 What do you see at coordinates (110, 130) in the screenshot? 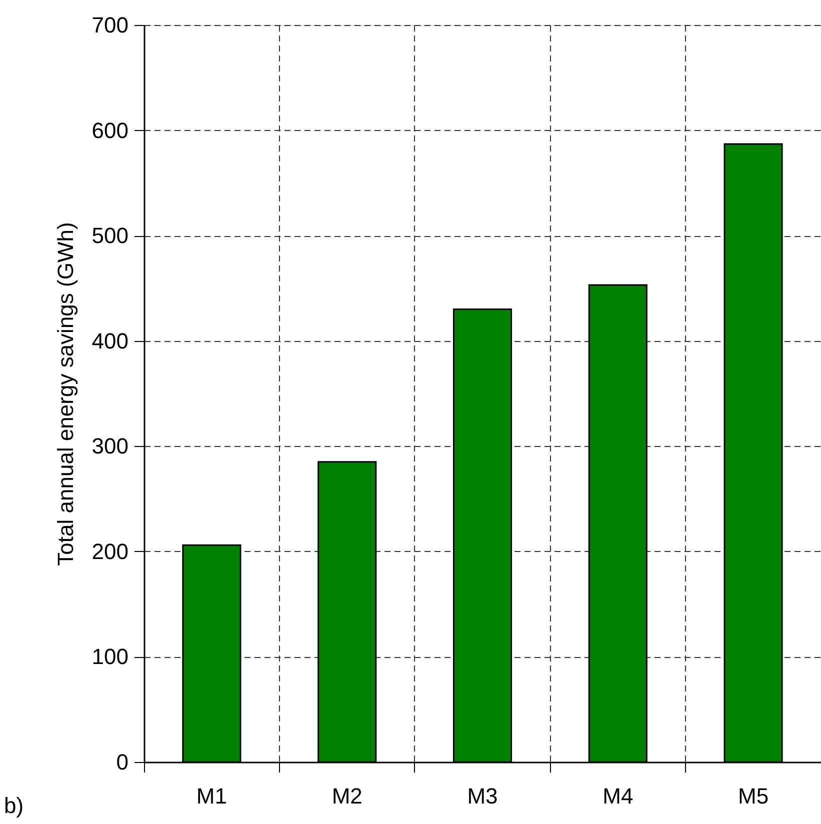
I see `y-tick-label: 600` at bounding box center [110, 130].